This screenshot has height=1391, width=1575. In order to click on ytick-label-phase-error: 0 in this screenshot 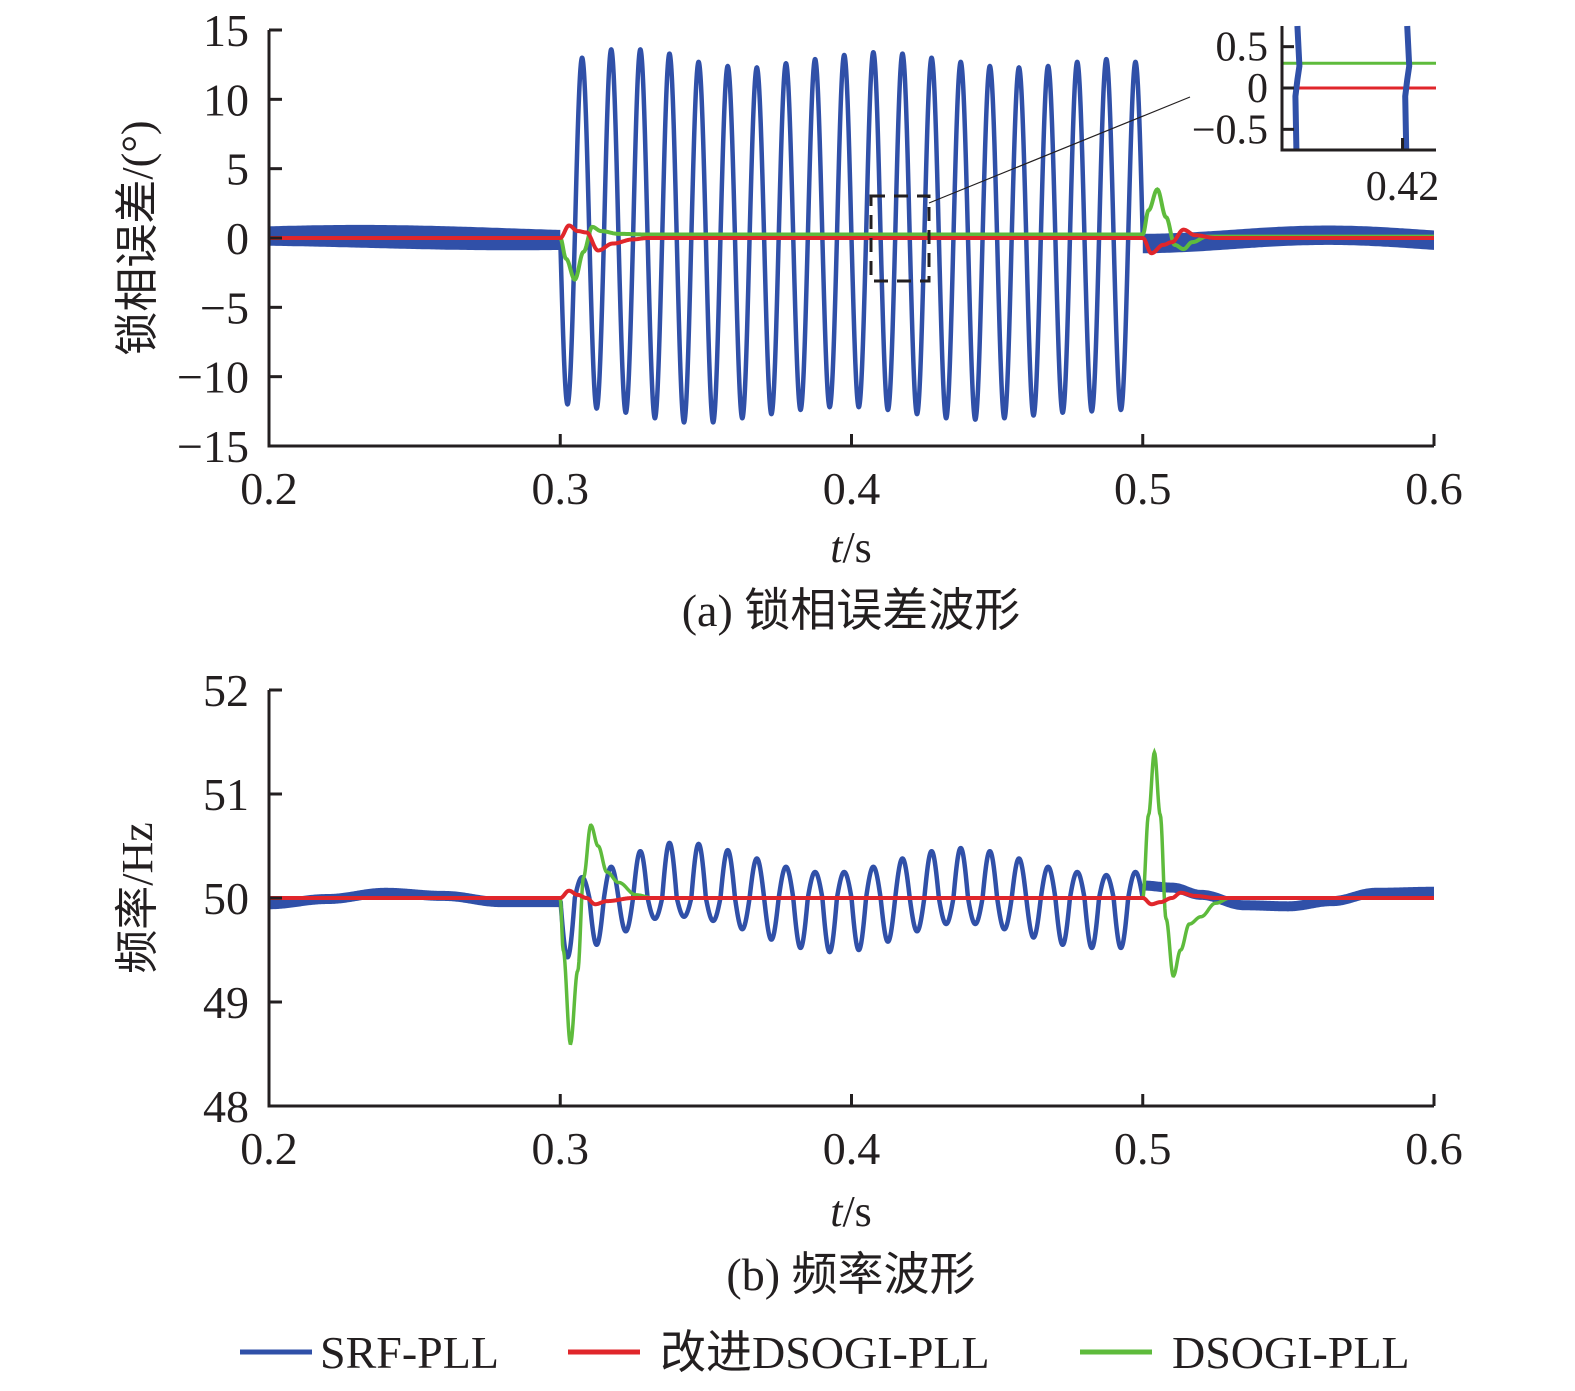, I will do `click(237, 238)`.